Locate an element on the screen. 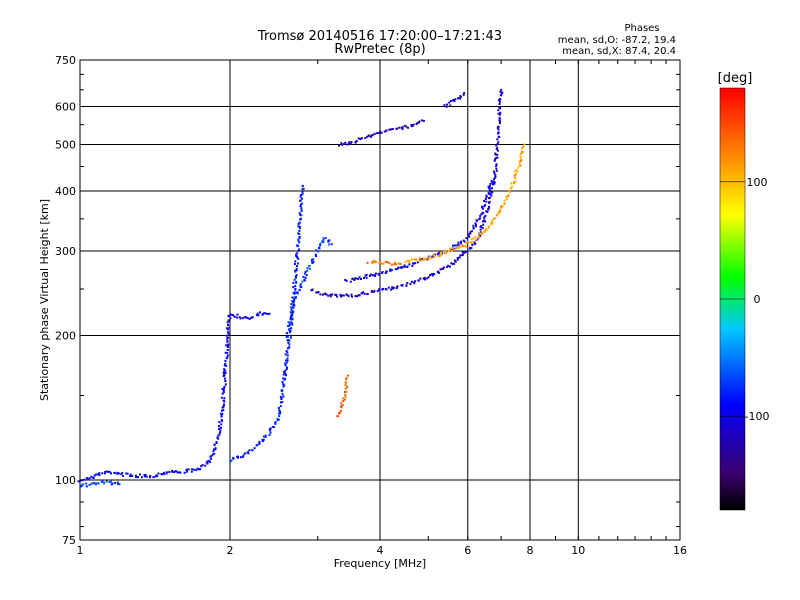  x-tick-label: 6 is located at coordinates (467, 550).